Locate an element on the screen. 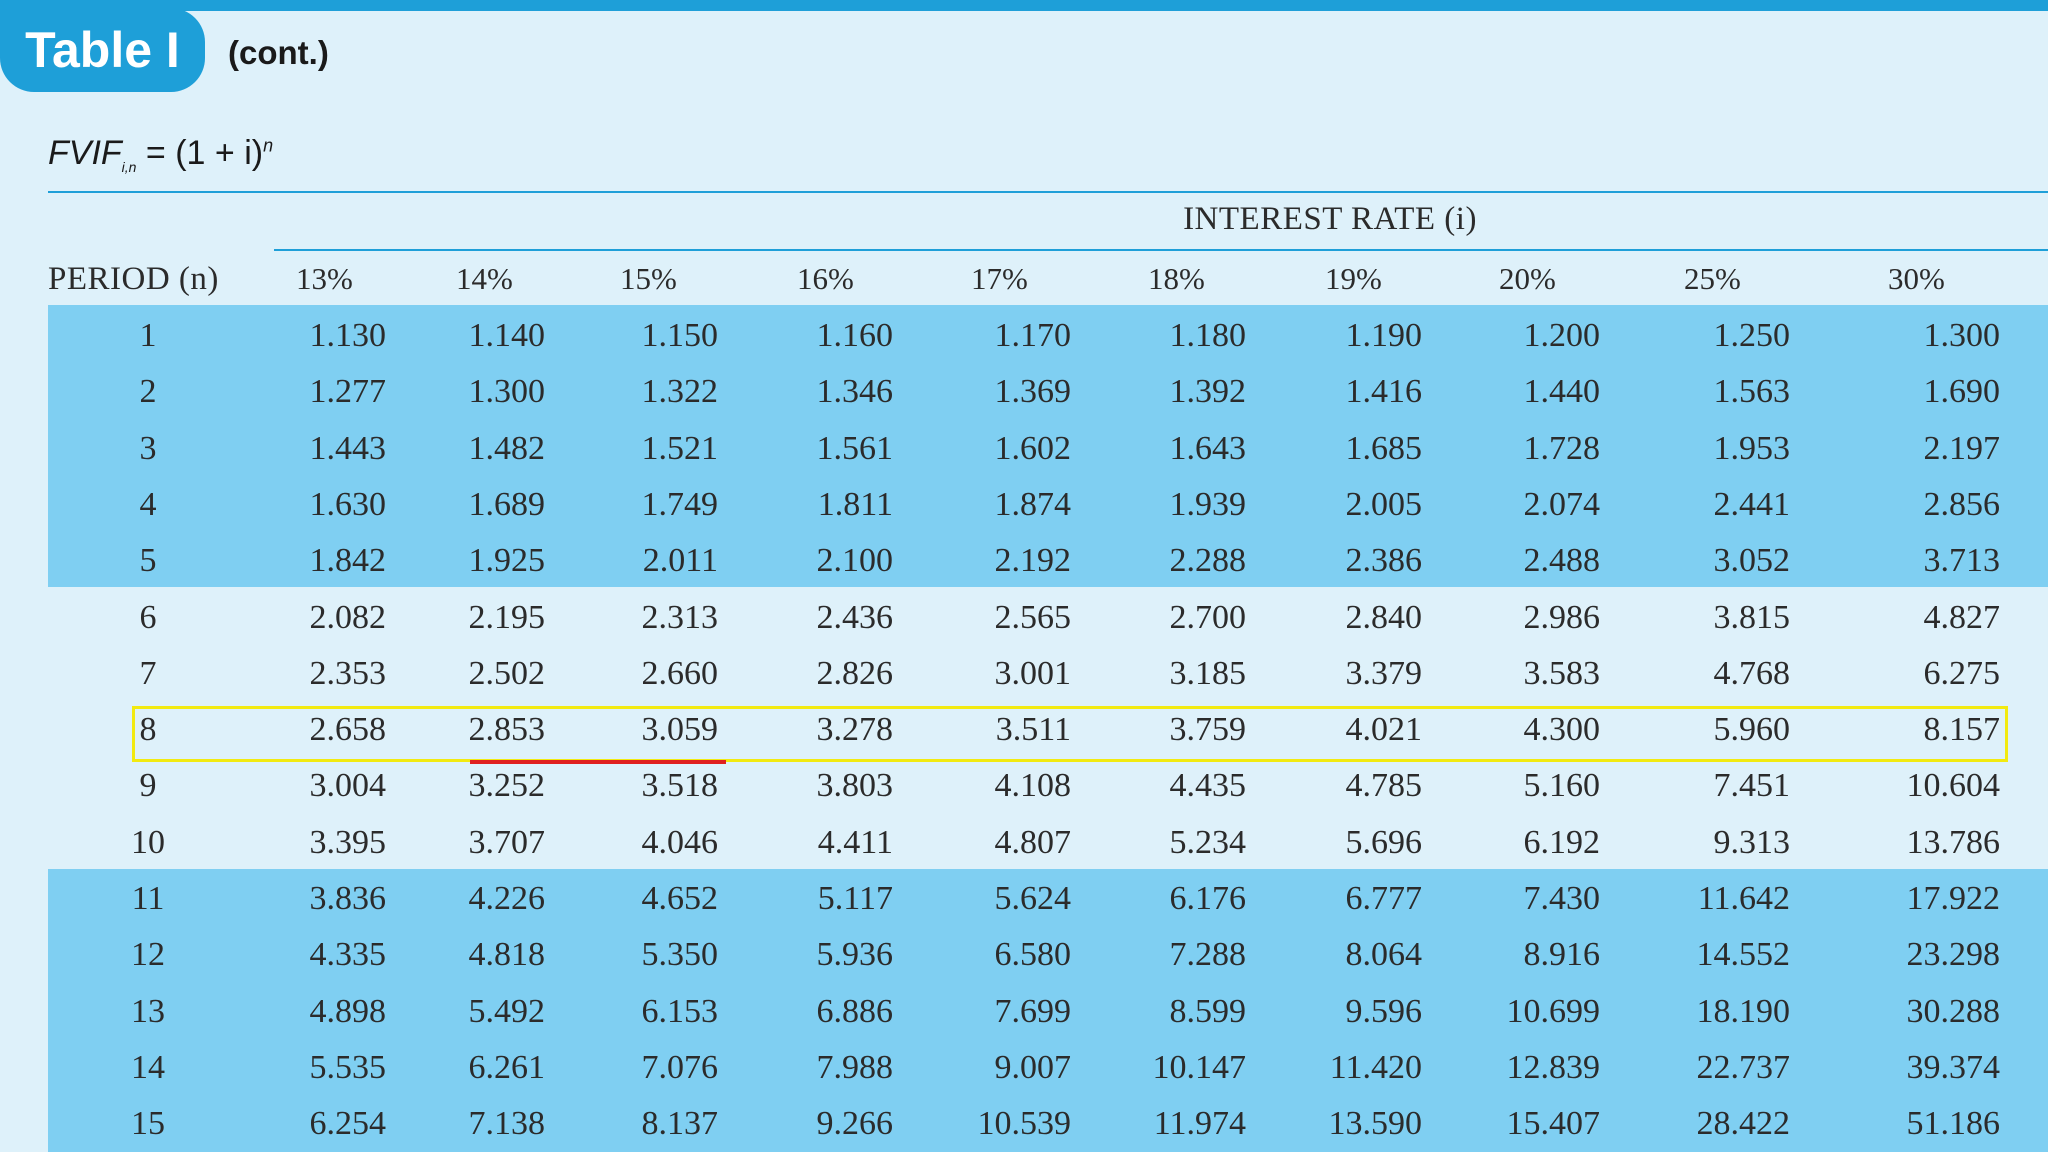 The image size is (2048, 1152). value-cell: 2.288 is located at coordinates (1208, 561).